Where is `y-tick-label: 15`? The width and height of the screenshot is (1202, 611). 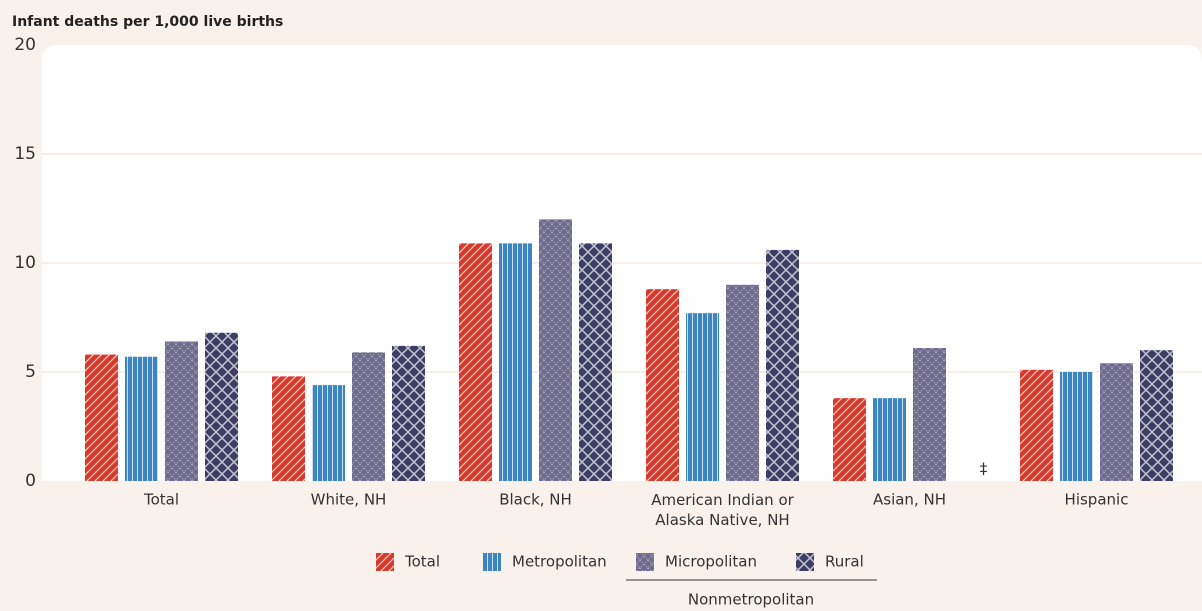 y-tick-label: 15 is located at coordinates (25, 154).